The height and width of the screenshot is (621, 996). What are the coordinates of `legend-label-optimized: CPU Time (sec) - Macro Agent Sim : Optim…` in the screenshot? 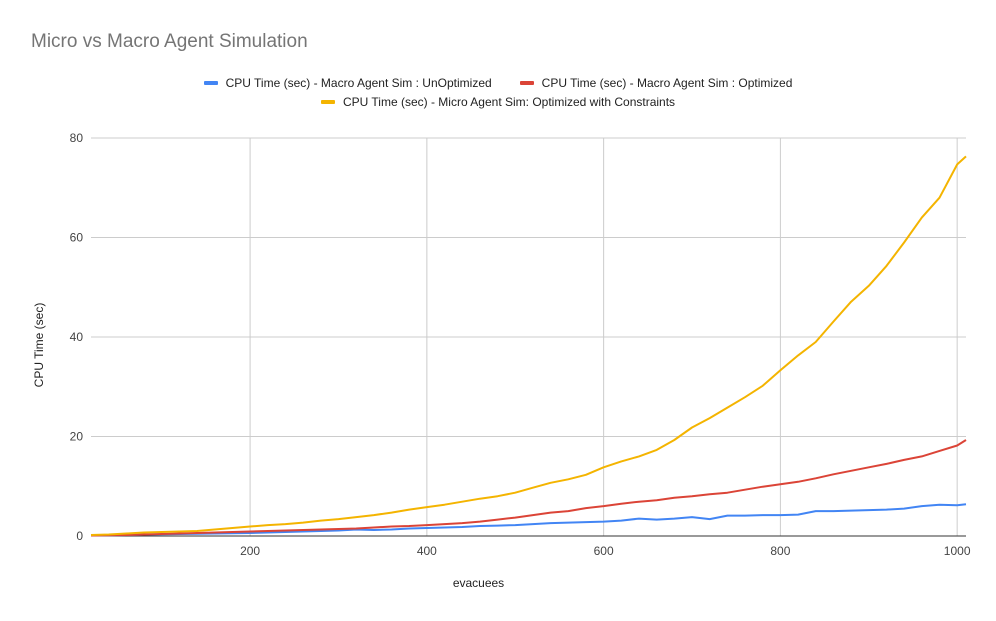 It's located at (667, 83).